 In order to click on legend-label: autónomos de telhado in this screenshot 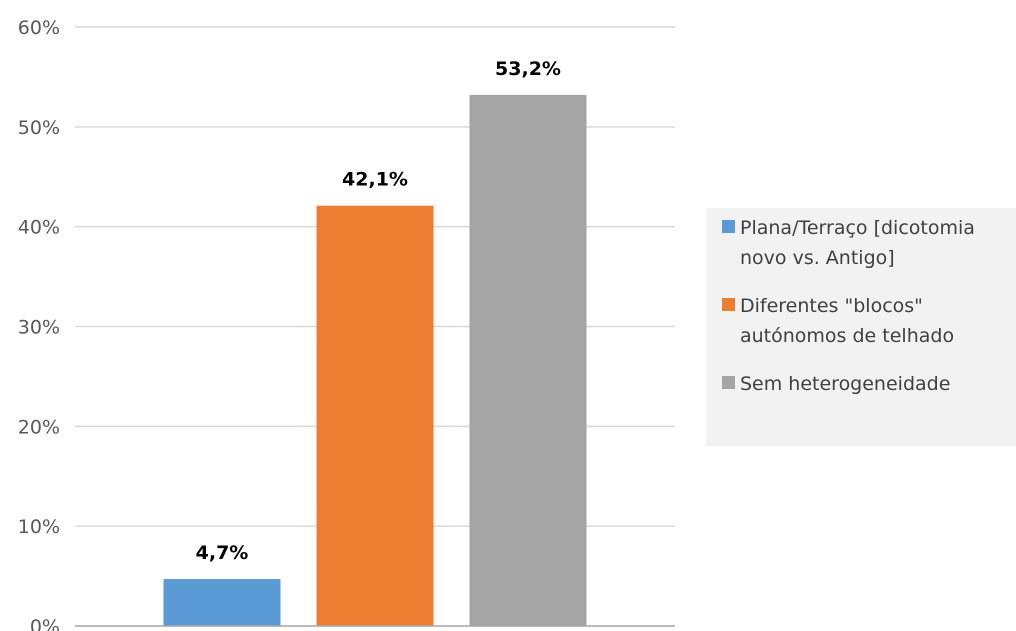, I will do `click(847, 336)`.